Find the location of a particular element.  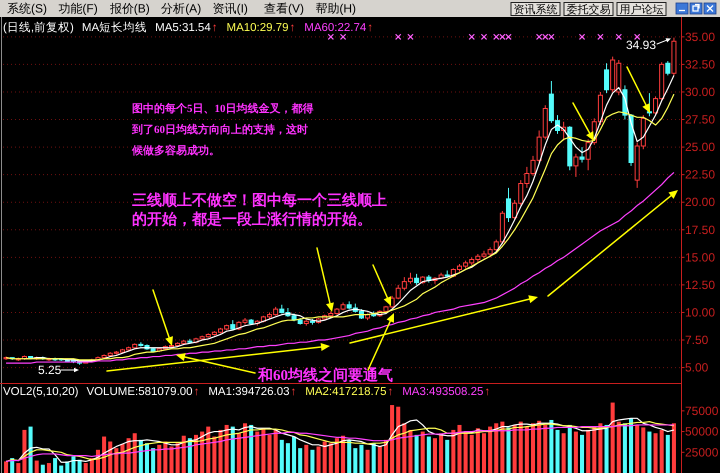

y-tick-label: 35.00 is located at coordinates (700, 37).